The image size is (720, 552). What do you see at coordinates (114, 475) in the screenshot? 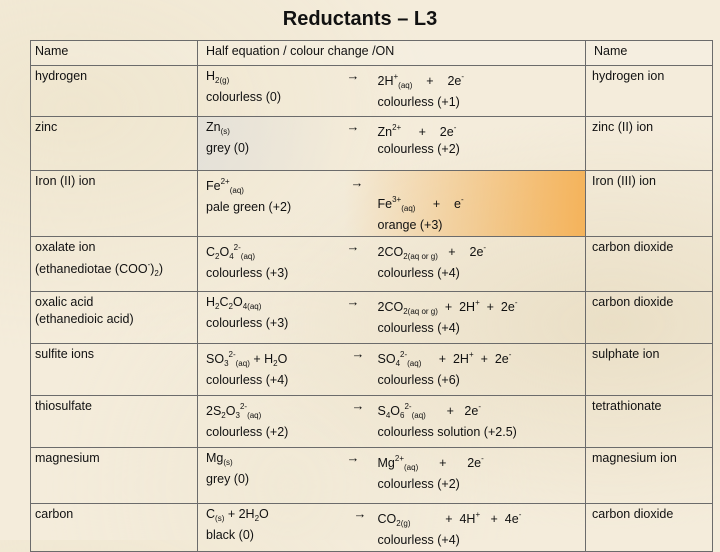
I see `reductant-name: magnesium` at bounding box center [114, 475].